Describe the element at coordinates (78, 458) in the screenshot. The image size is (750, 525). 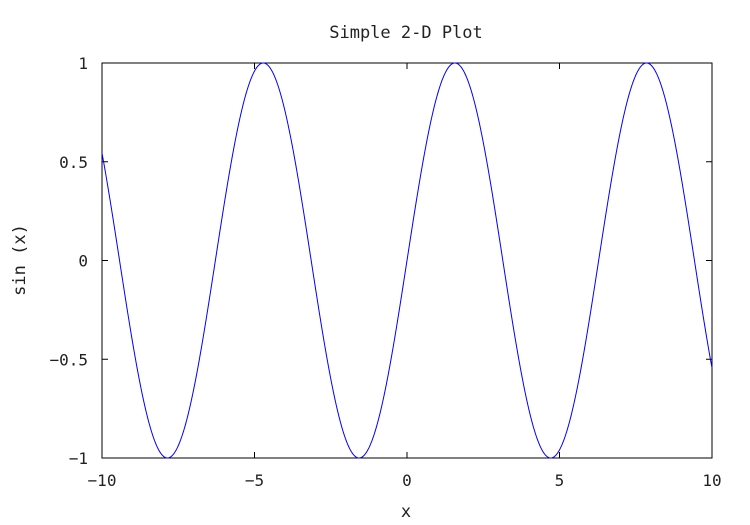
I see `y-tick-label: −1` at that location.